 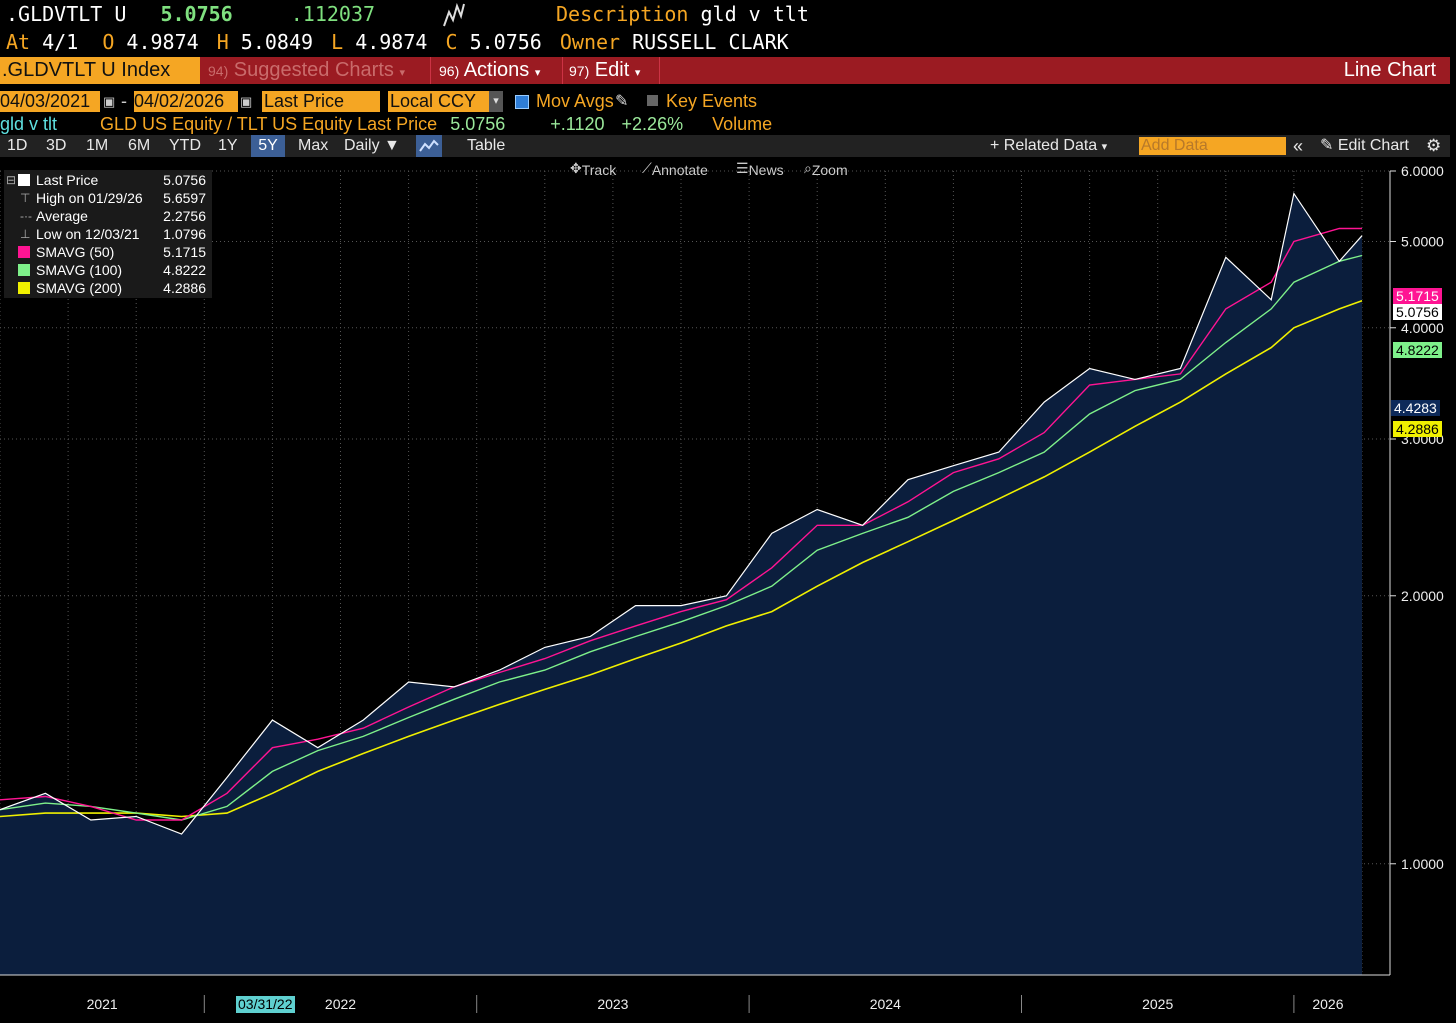 I want to click on series-name: gld v tlt, so click(x=29, y=124).